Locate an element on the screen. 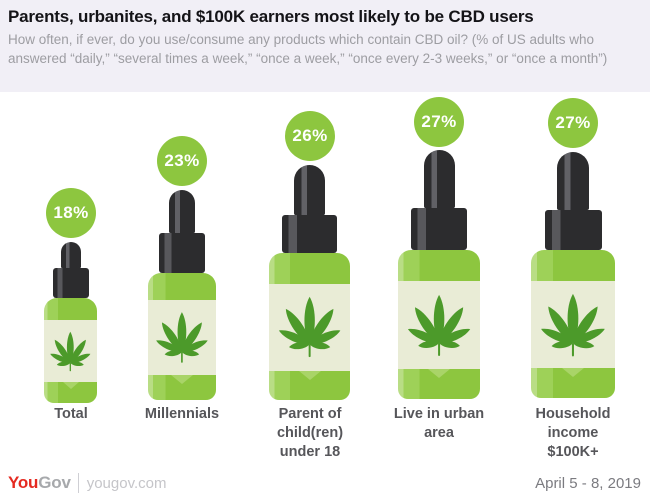 Image resolution: width=650 pixels, height=500 pixels. yougov-url: yougov.com is located at coordinates (126, 483).